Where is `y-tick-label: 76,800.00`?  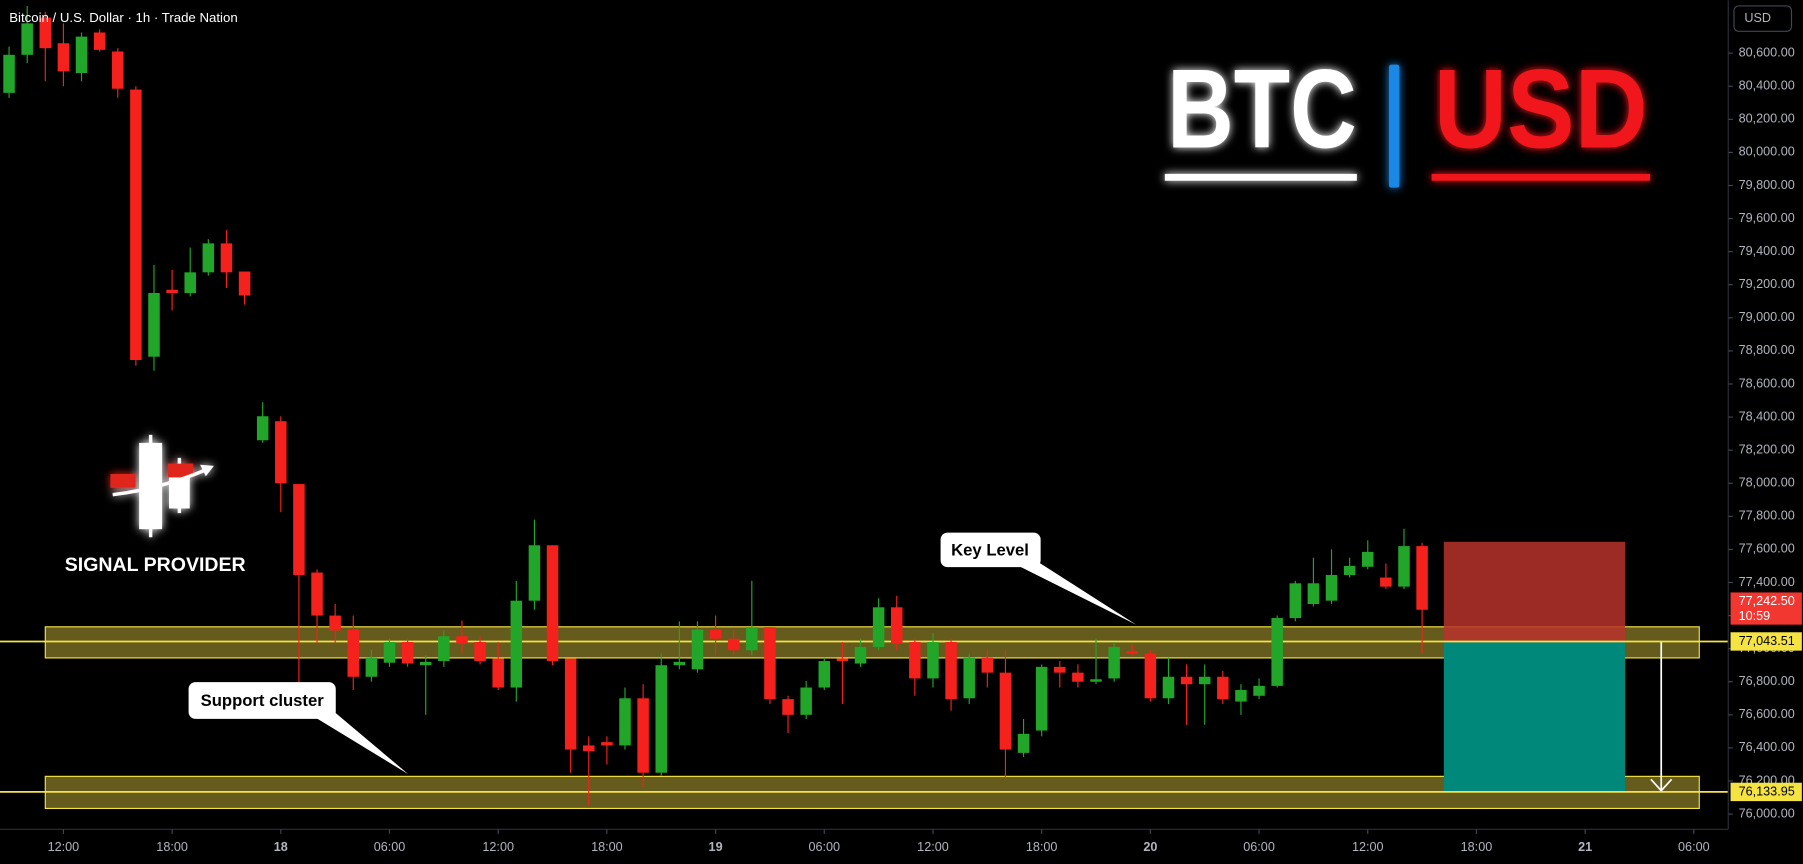
y-tick-label: 76,800.00 is located at coordinates (1767, 681).